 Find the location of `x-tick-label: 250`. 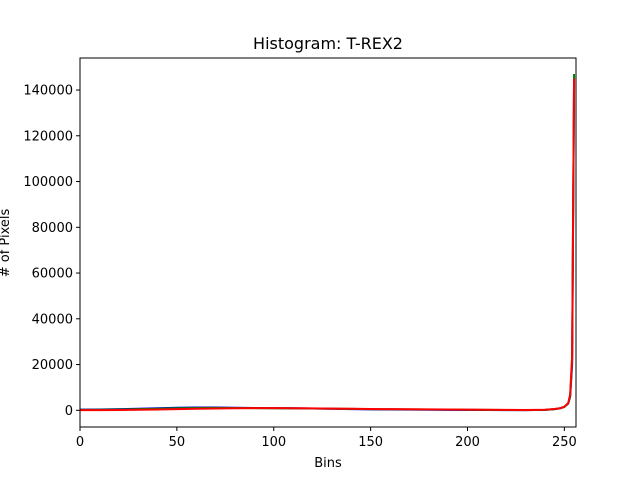

x-tick-label: 250 is located at coordinates (564, 442).